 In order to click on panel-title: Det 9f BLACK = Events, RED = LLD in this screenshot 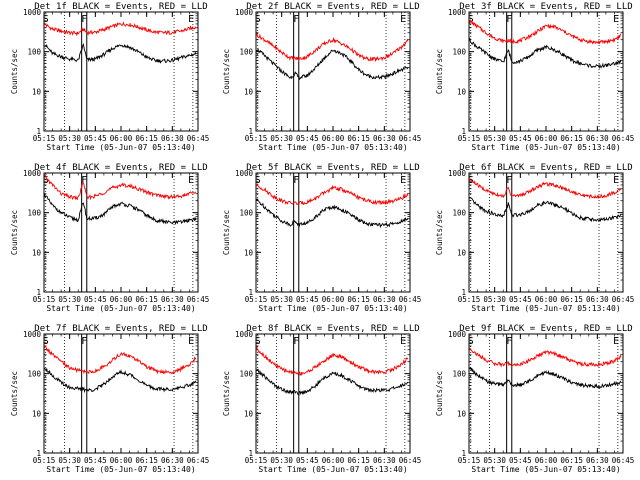, I will do `click(545, 329)`.